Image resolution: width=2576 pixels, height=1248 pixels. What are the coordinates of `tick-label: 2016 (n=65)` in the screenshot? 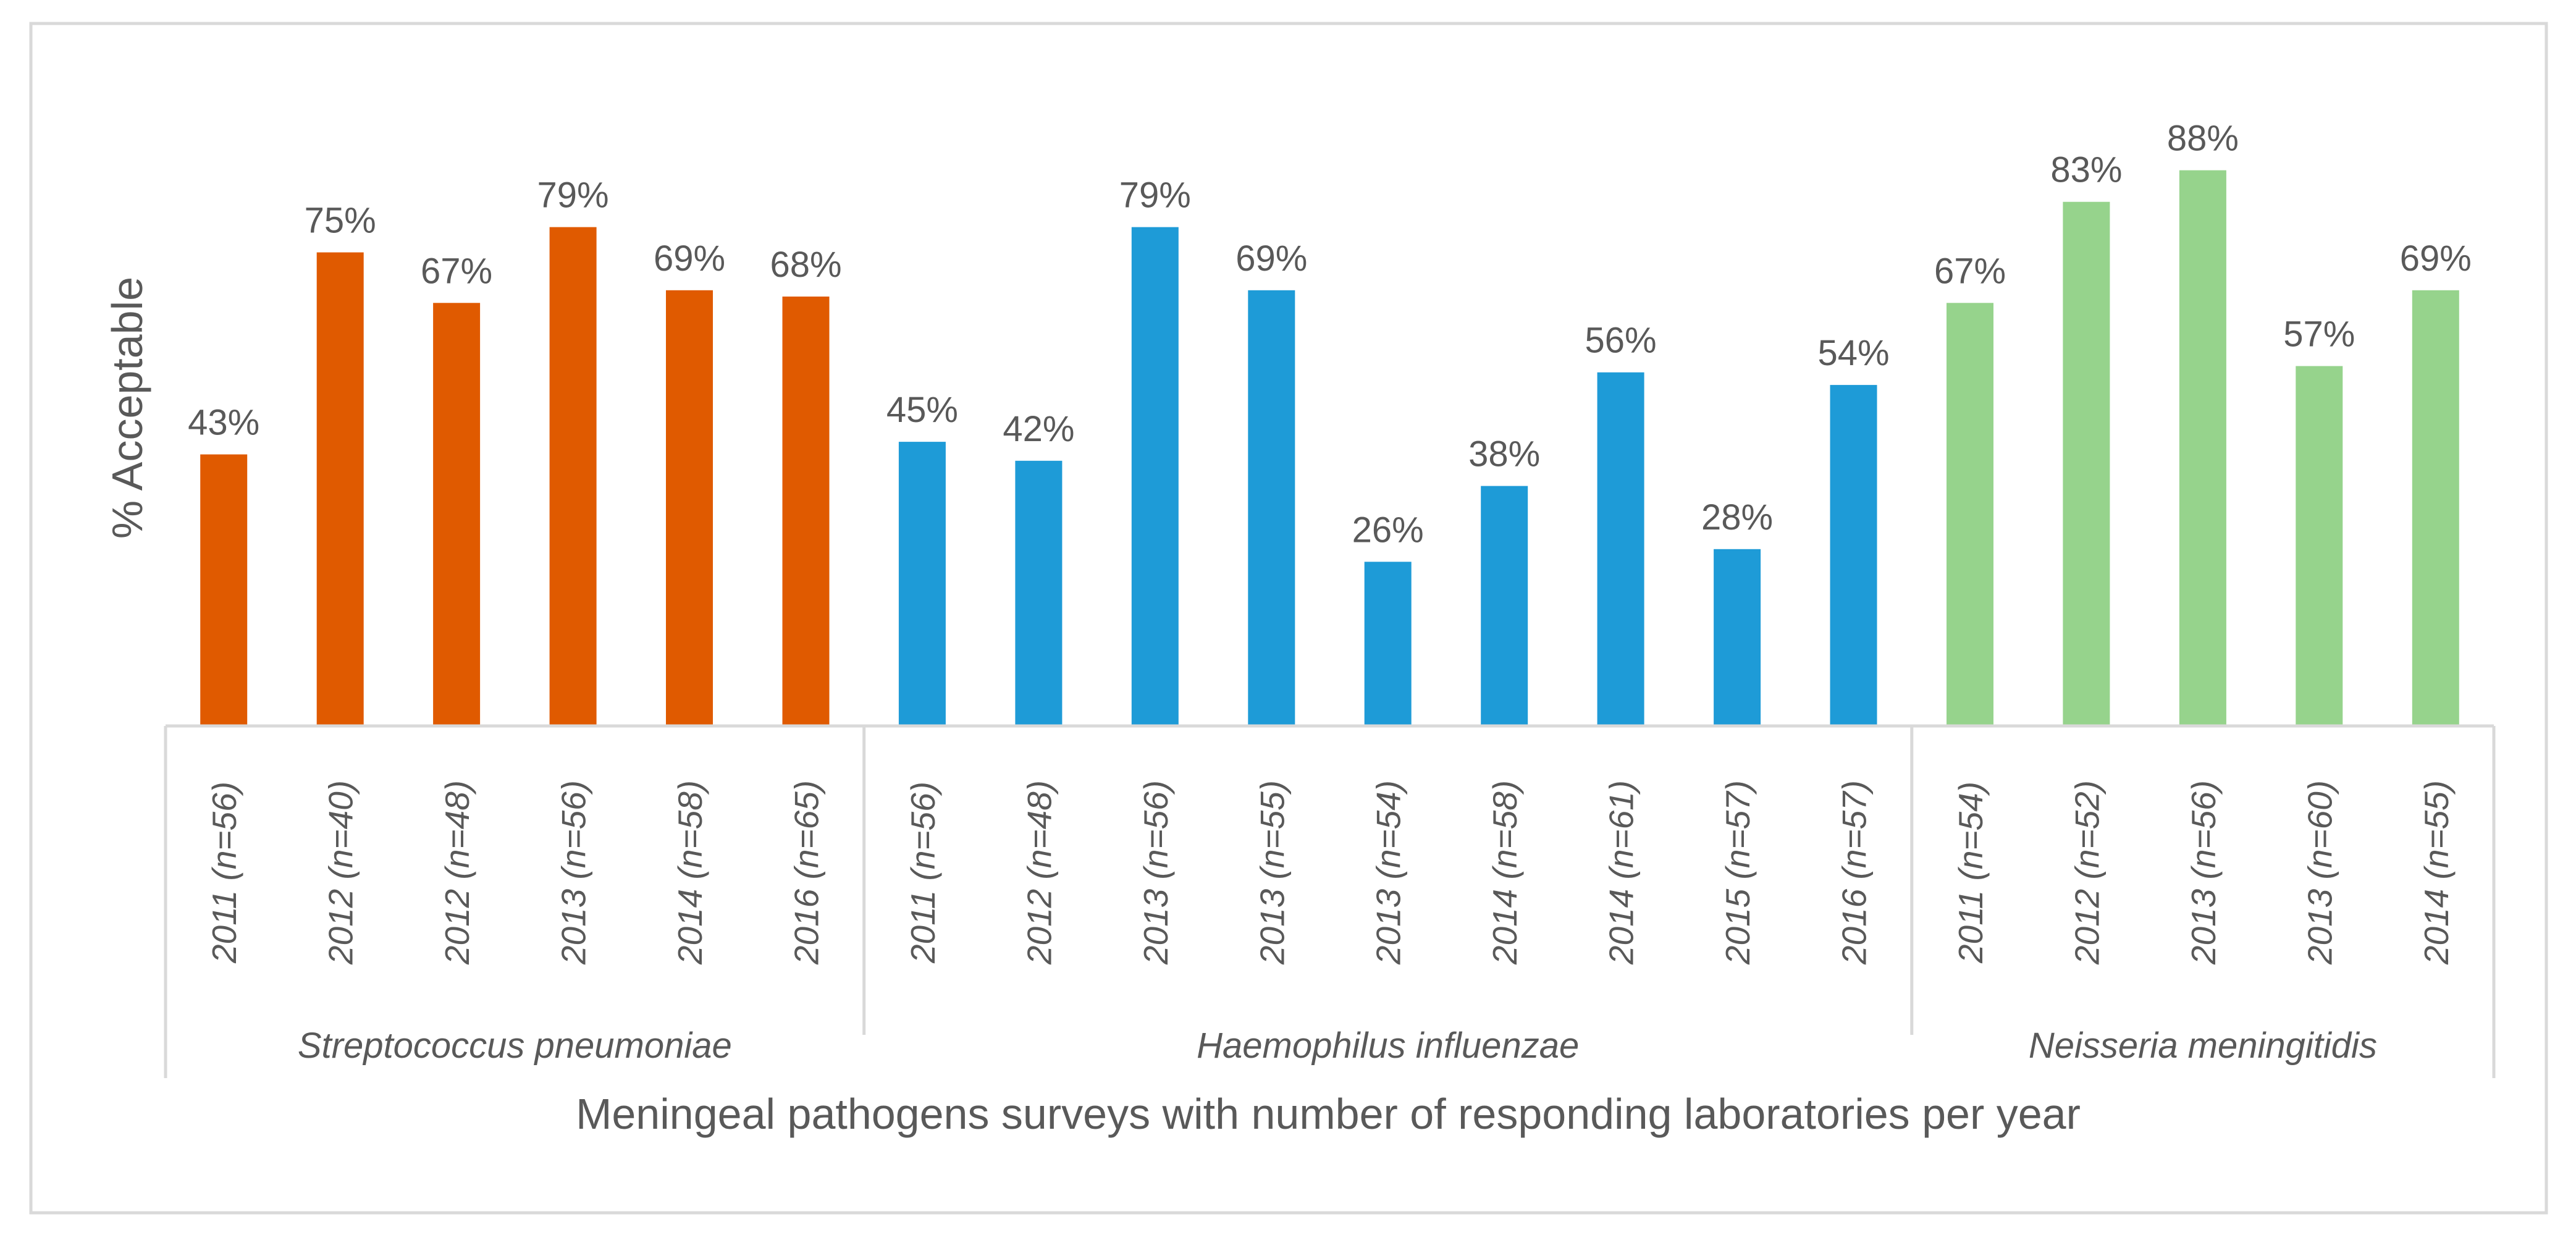 It's located at (807, 872).